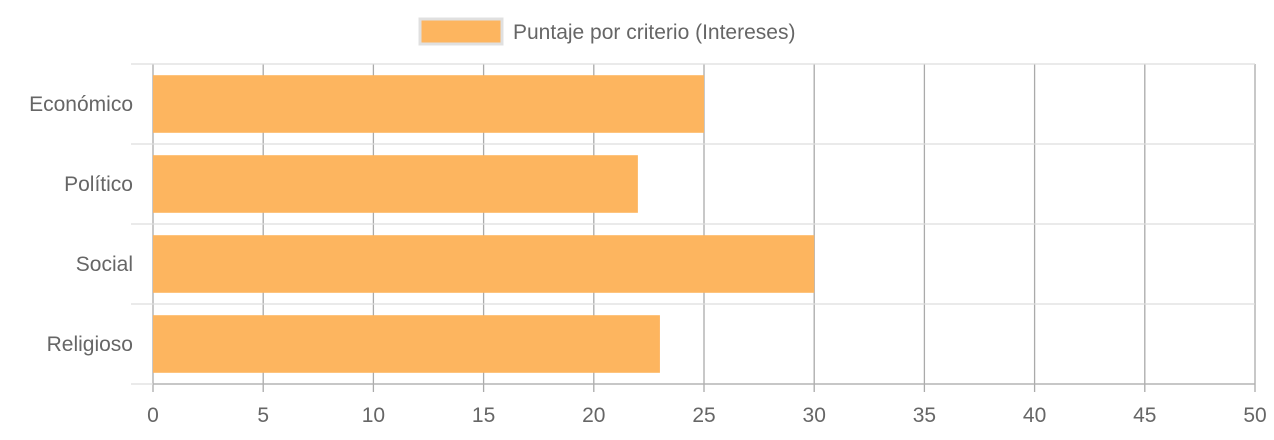 Image resolution: width=1274 pixels, height=440 pixels. Describe the element at coordinates (924, 415) in the screenshot. I see `x-tick-label: 35` at that location.